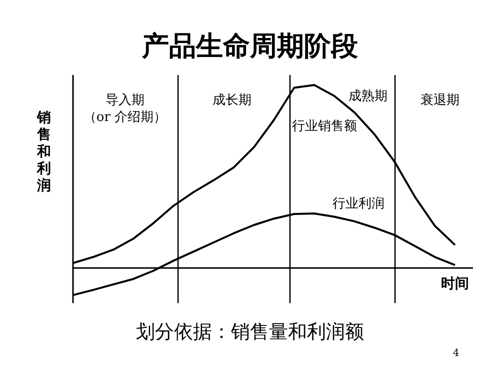  Describe the element at coordinates (125, 117) in the screenshot. I see `annotation: （or 介绍期）` at that location.